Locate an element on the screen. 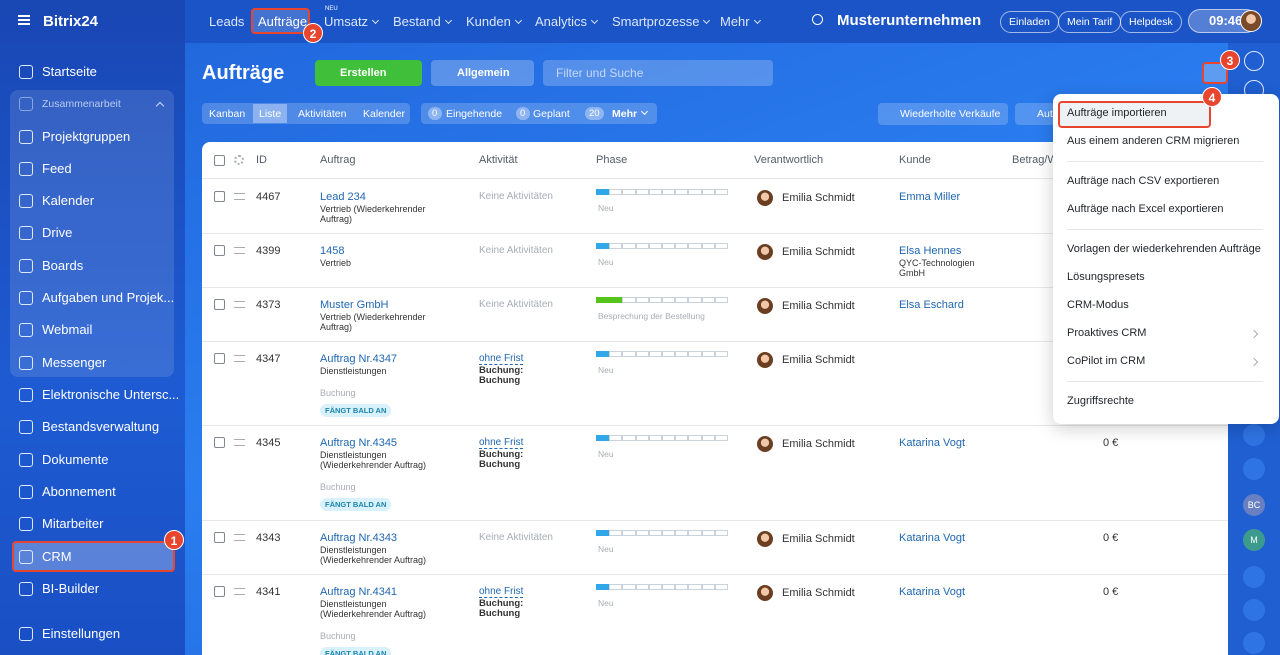  nav-item: Projektgruppen is located at coordinates (86, 136).